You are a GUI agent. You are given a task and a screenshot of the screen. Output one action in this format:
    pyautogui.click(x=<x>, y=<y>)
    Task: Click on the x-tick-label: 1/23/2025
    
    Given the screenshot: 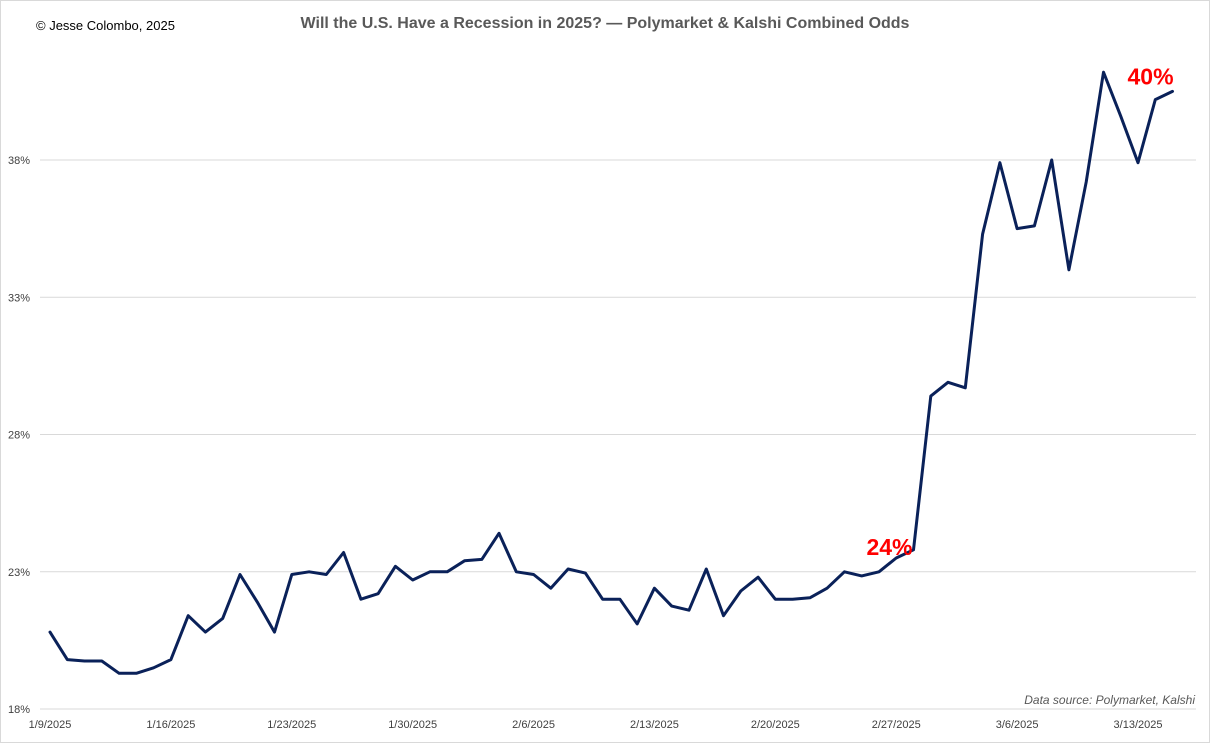 What is the action you would take?
    pyautogui.click(x=291, y=725)
    